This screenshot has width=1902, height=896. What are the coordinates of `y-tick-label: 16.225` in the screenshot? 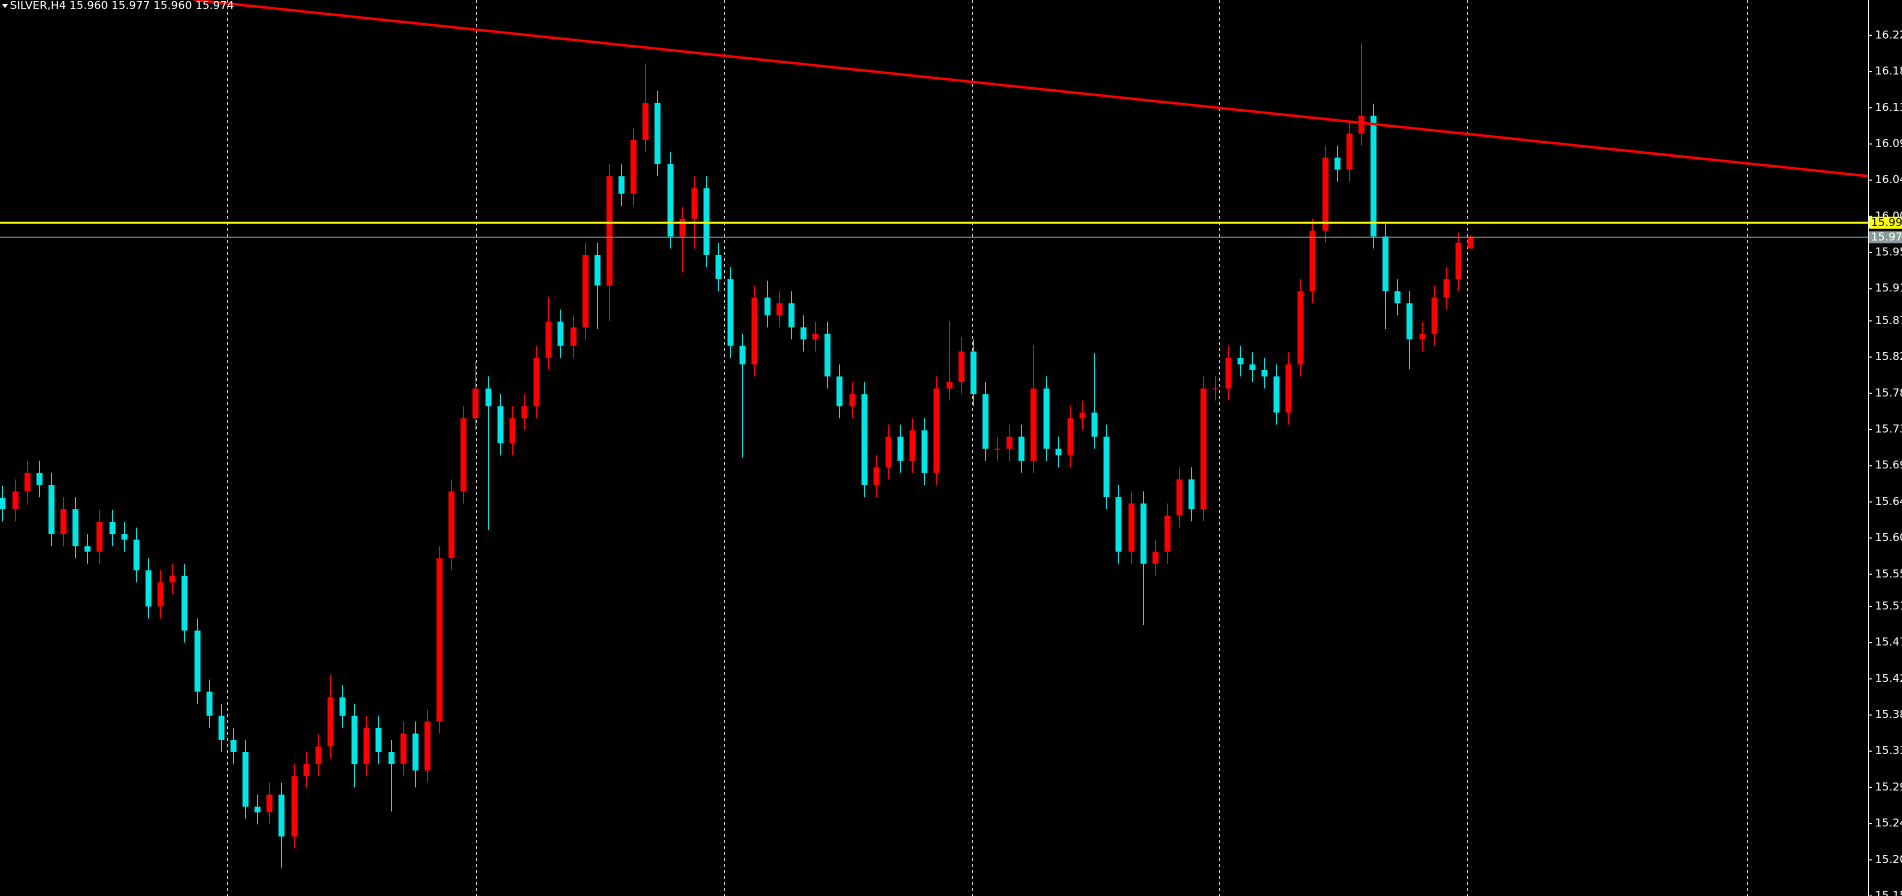 It's located at (1888, 34).